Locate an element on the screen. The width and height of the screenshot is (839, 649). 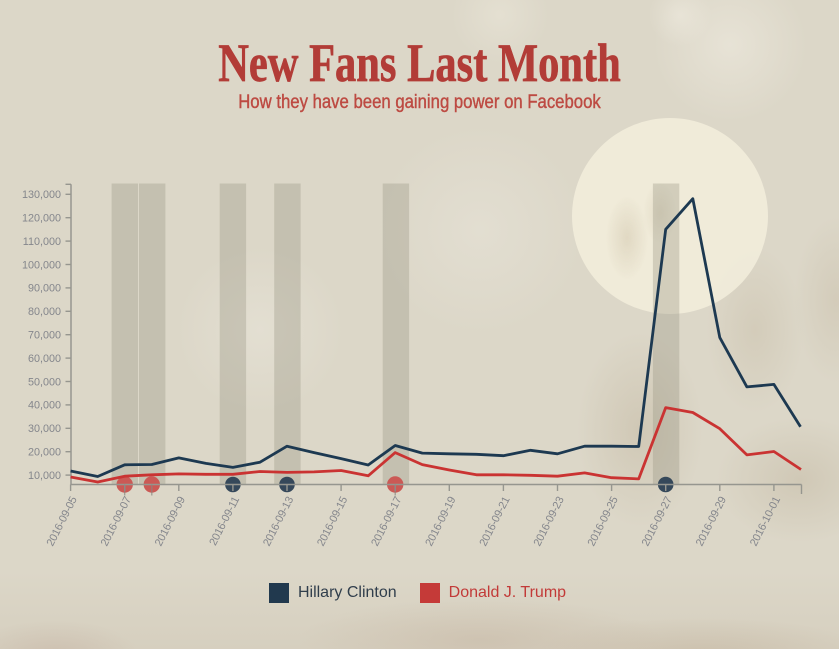
svg-text: 2016-09-23 is located at coordinates (549, 521).